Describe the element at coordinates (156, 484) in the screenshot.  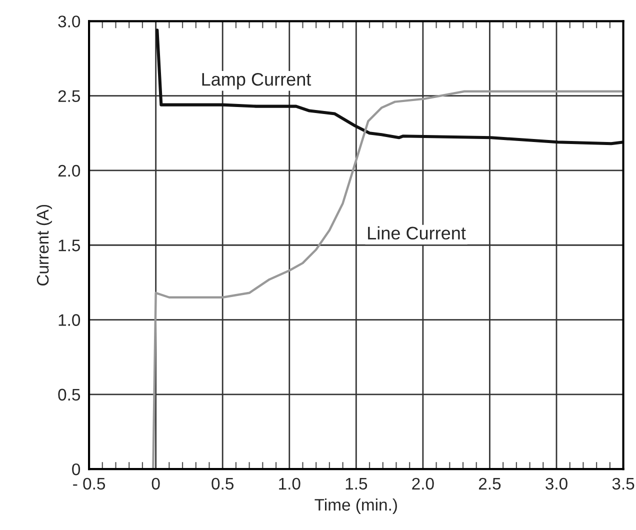
I see `x-tick-label: 0` at that location.